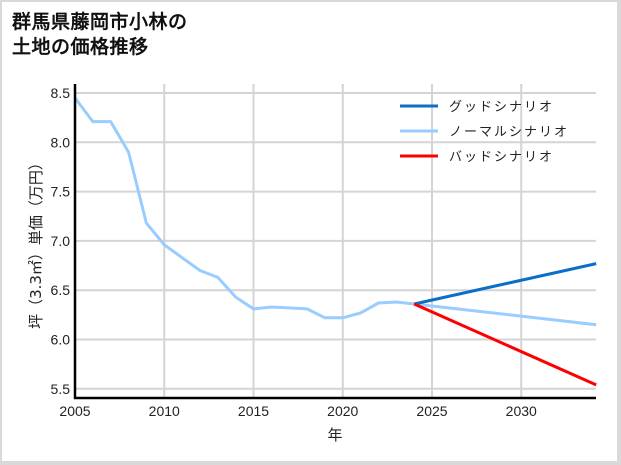 The height and width of the screenshot is (465, 621). I want to click on y-tick-label: 7.5, so click(61, 192).